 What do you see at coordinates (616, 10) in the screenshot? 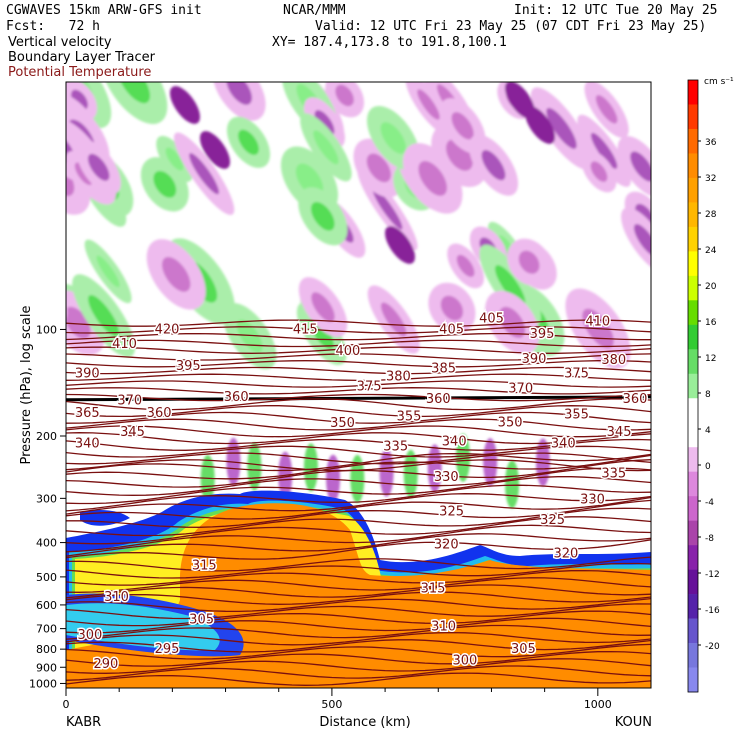
I see `init-time: Init: 12 UTC Tue 20 May 25` at bounding box center [616, 10].